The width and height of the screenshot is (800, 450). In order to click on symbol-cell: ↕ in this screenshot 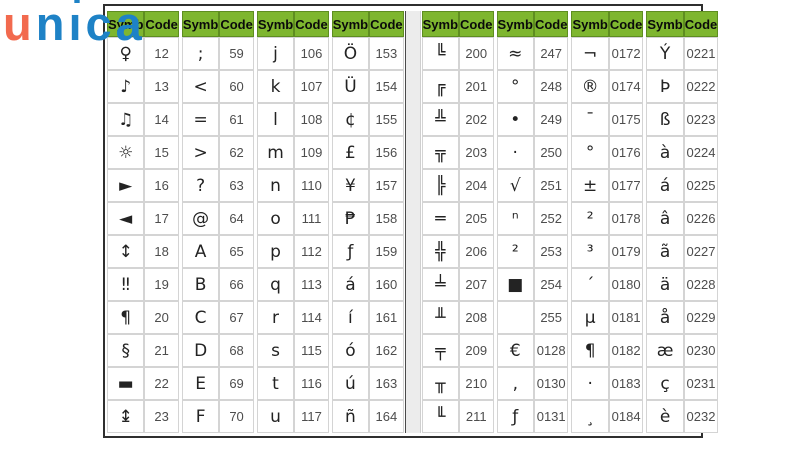, I will do `click(126, 251)`.